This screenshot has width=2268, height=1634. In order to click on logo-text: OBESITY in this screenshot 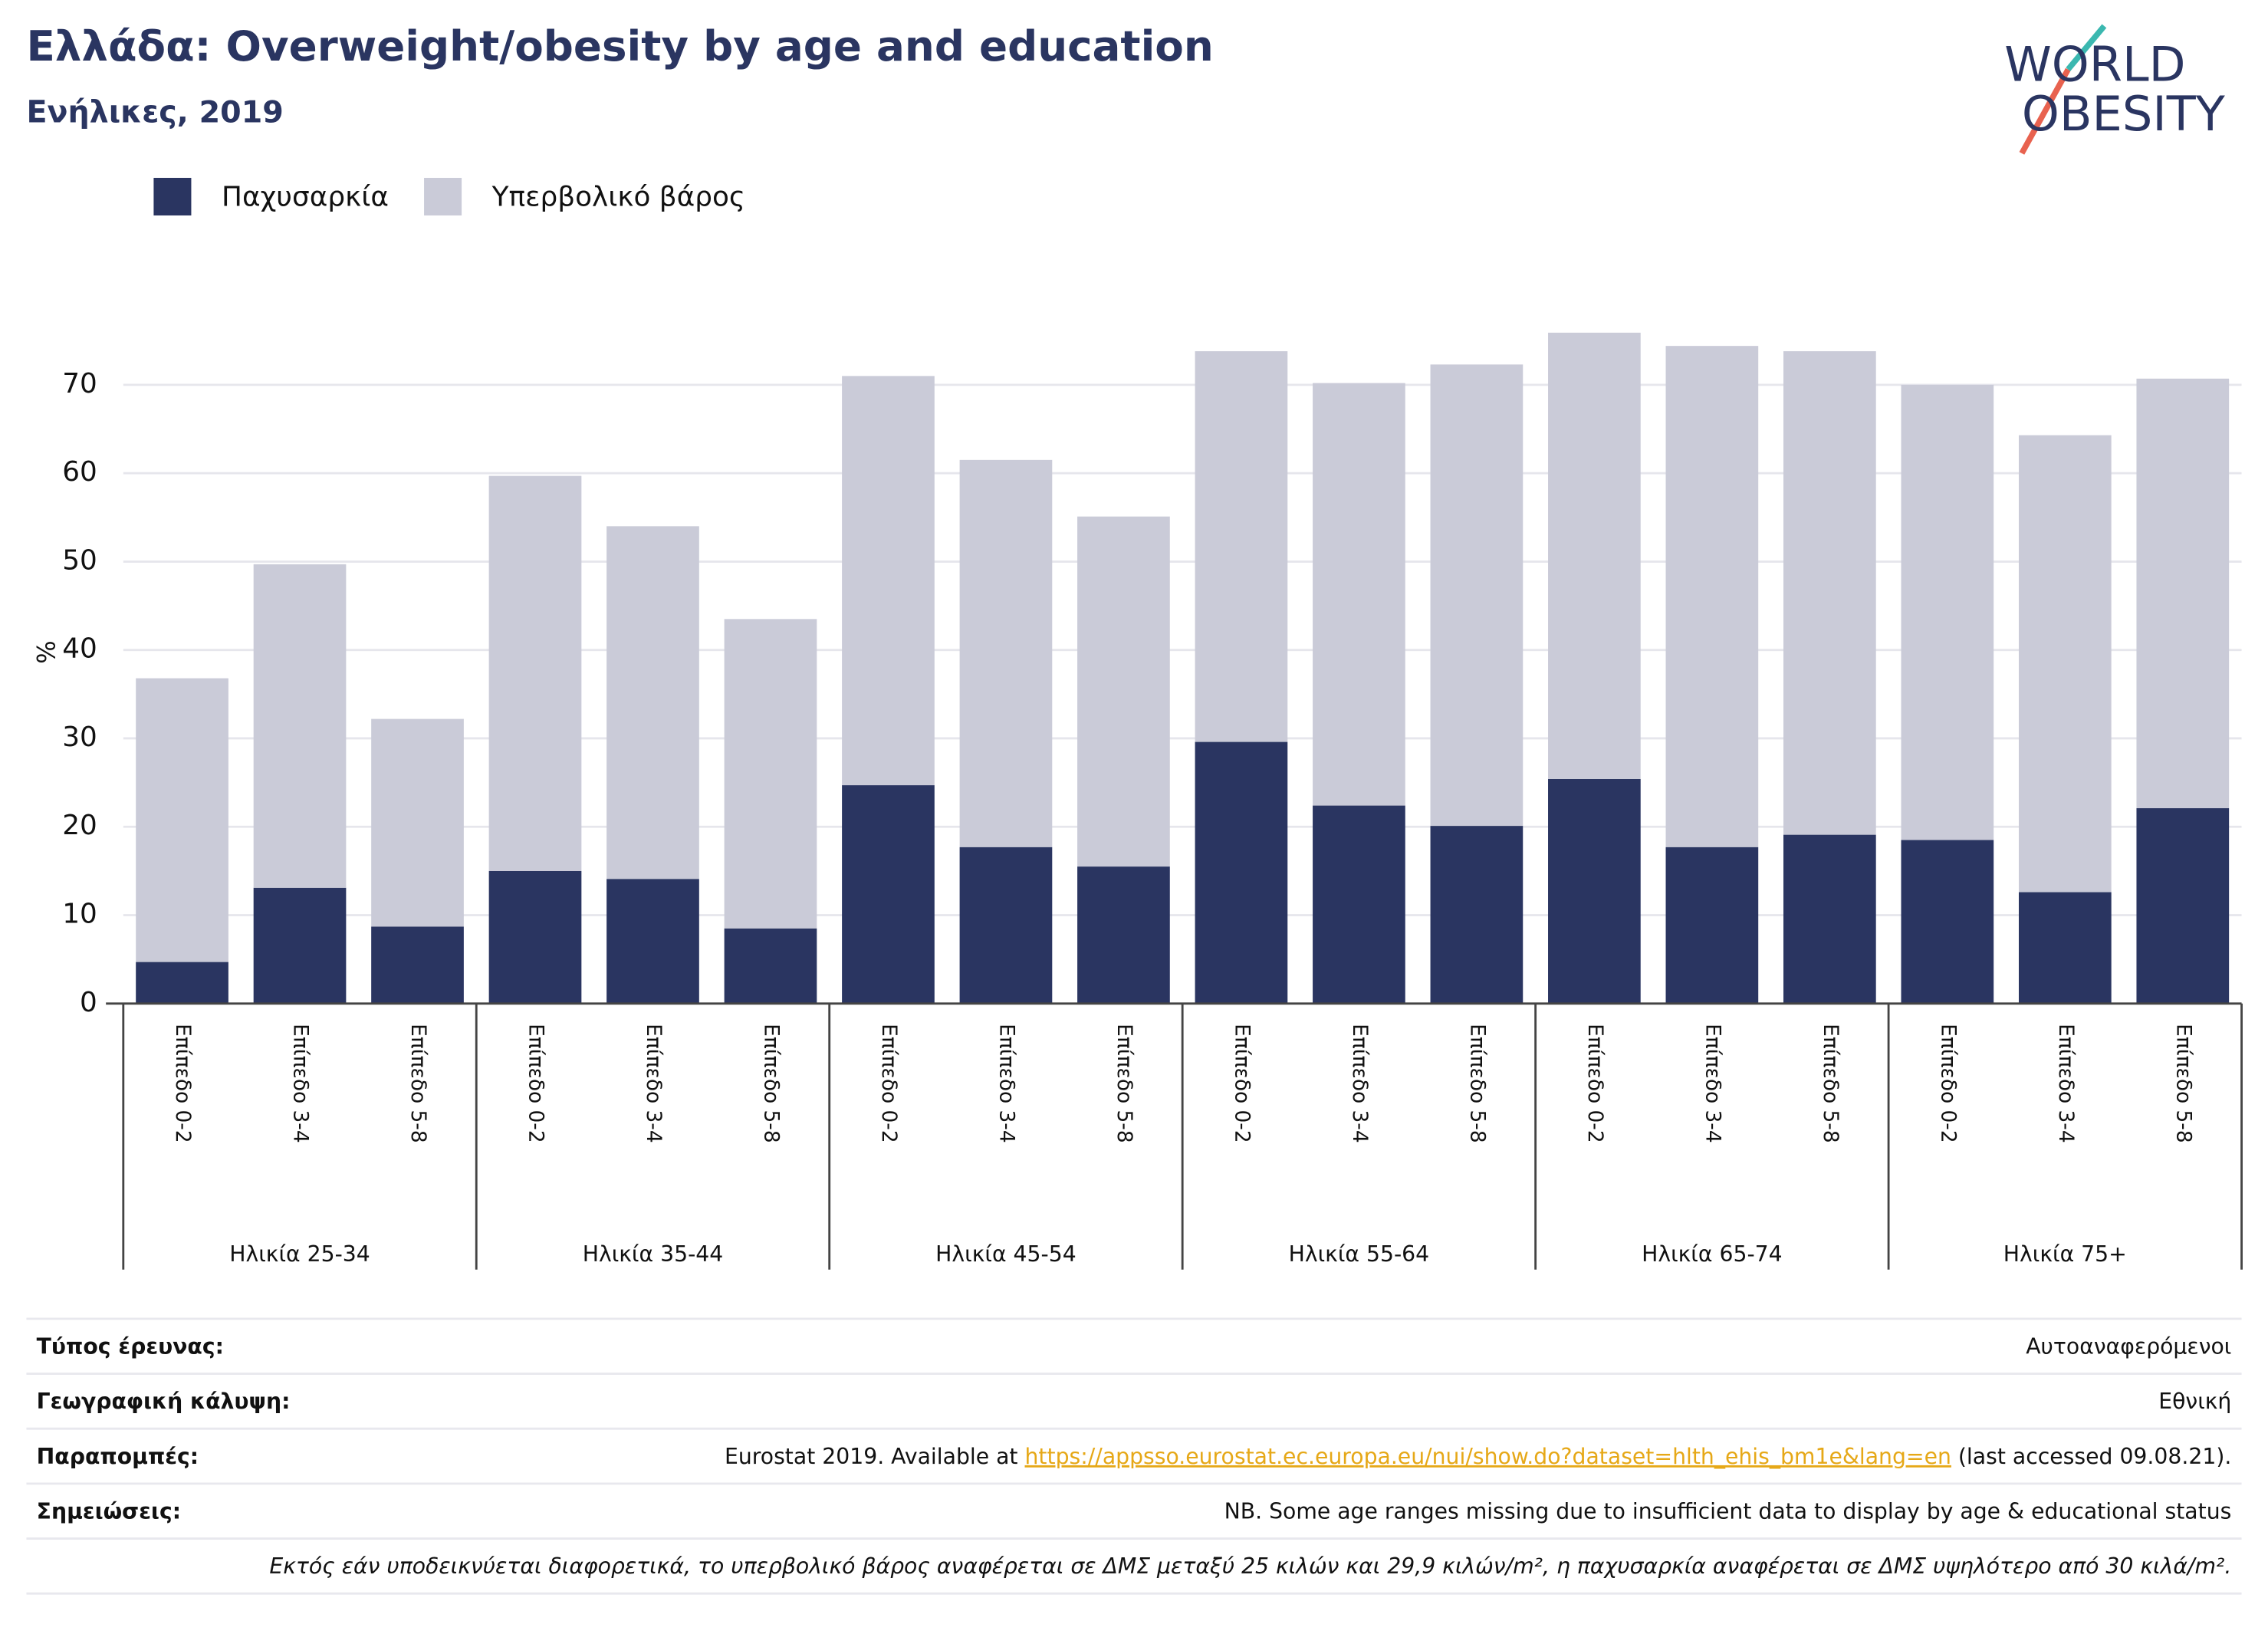, I will do `click(2124, 114)`.